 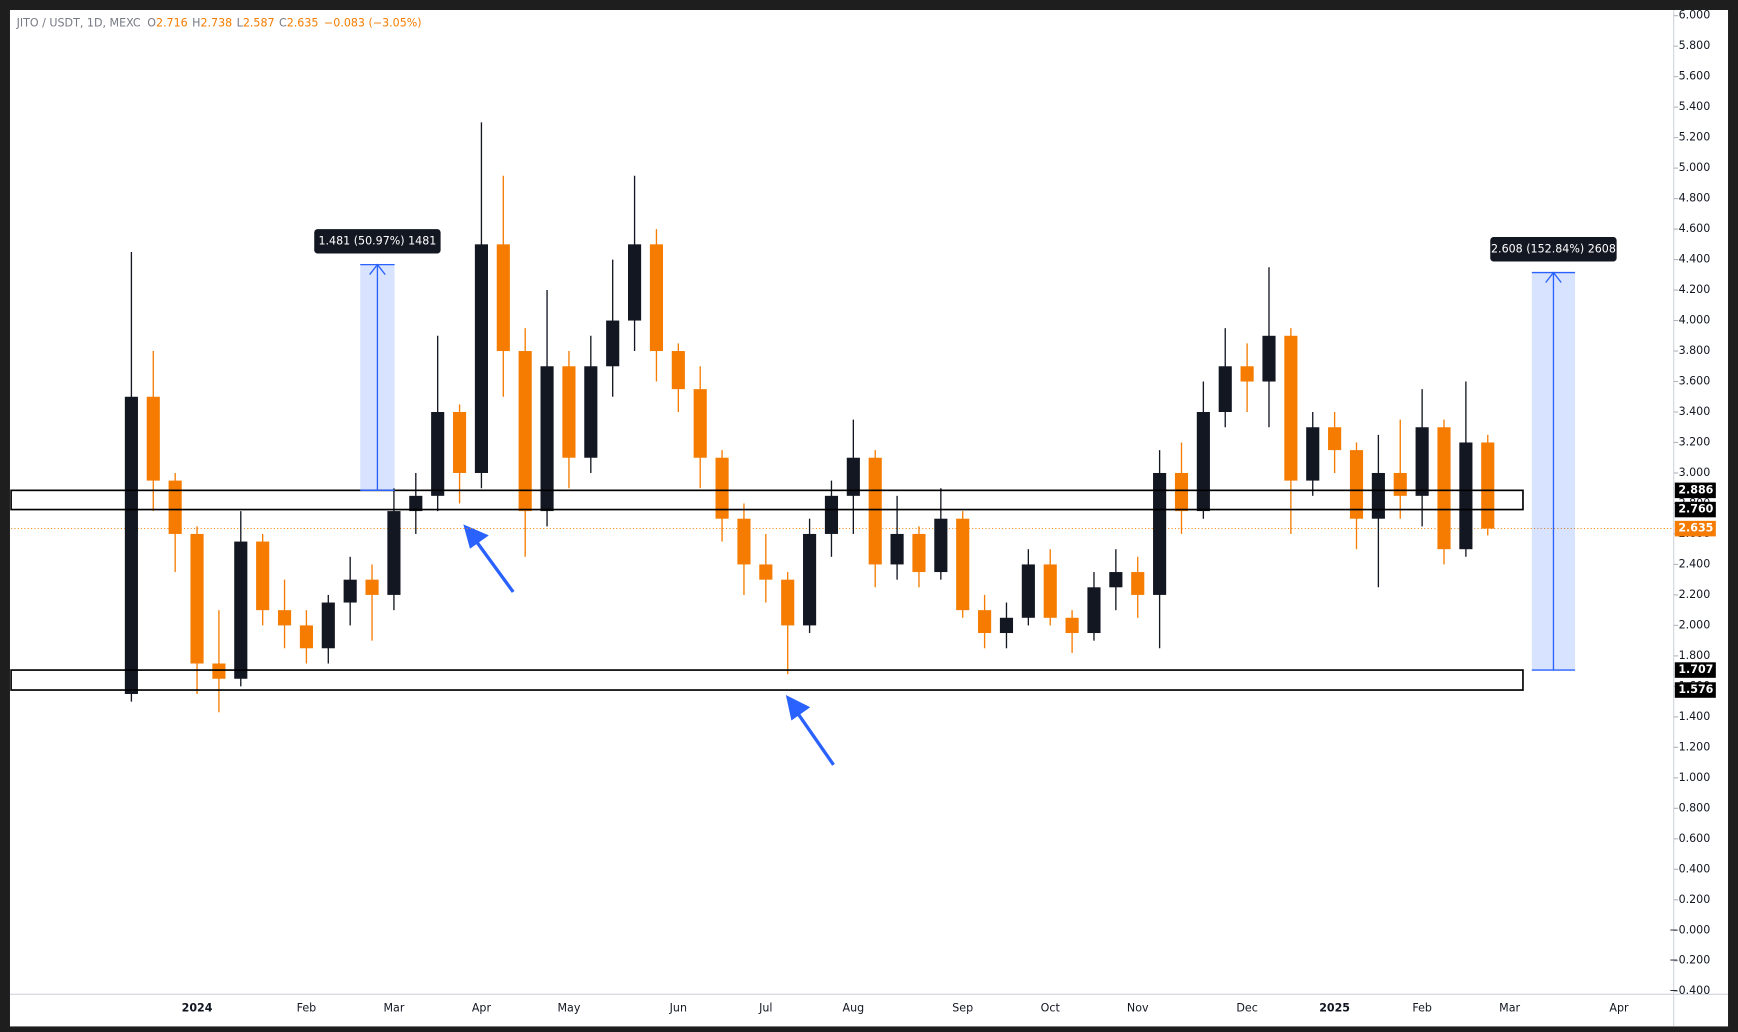 What do you see at coordinates (78, 22) in the screenshot?
I see `symbol: JITO / USDT, 1D, MEXC` at bounding box center [78, 22].